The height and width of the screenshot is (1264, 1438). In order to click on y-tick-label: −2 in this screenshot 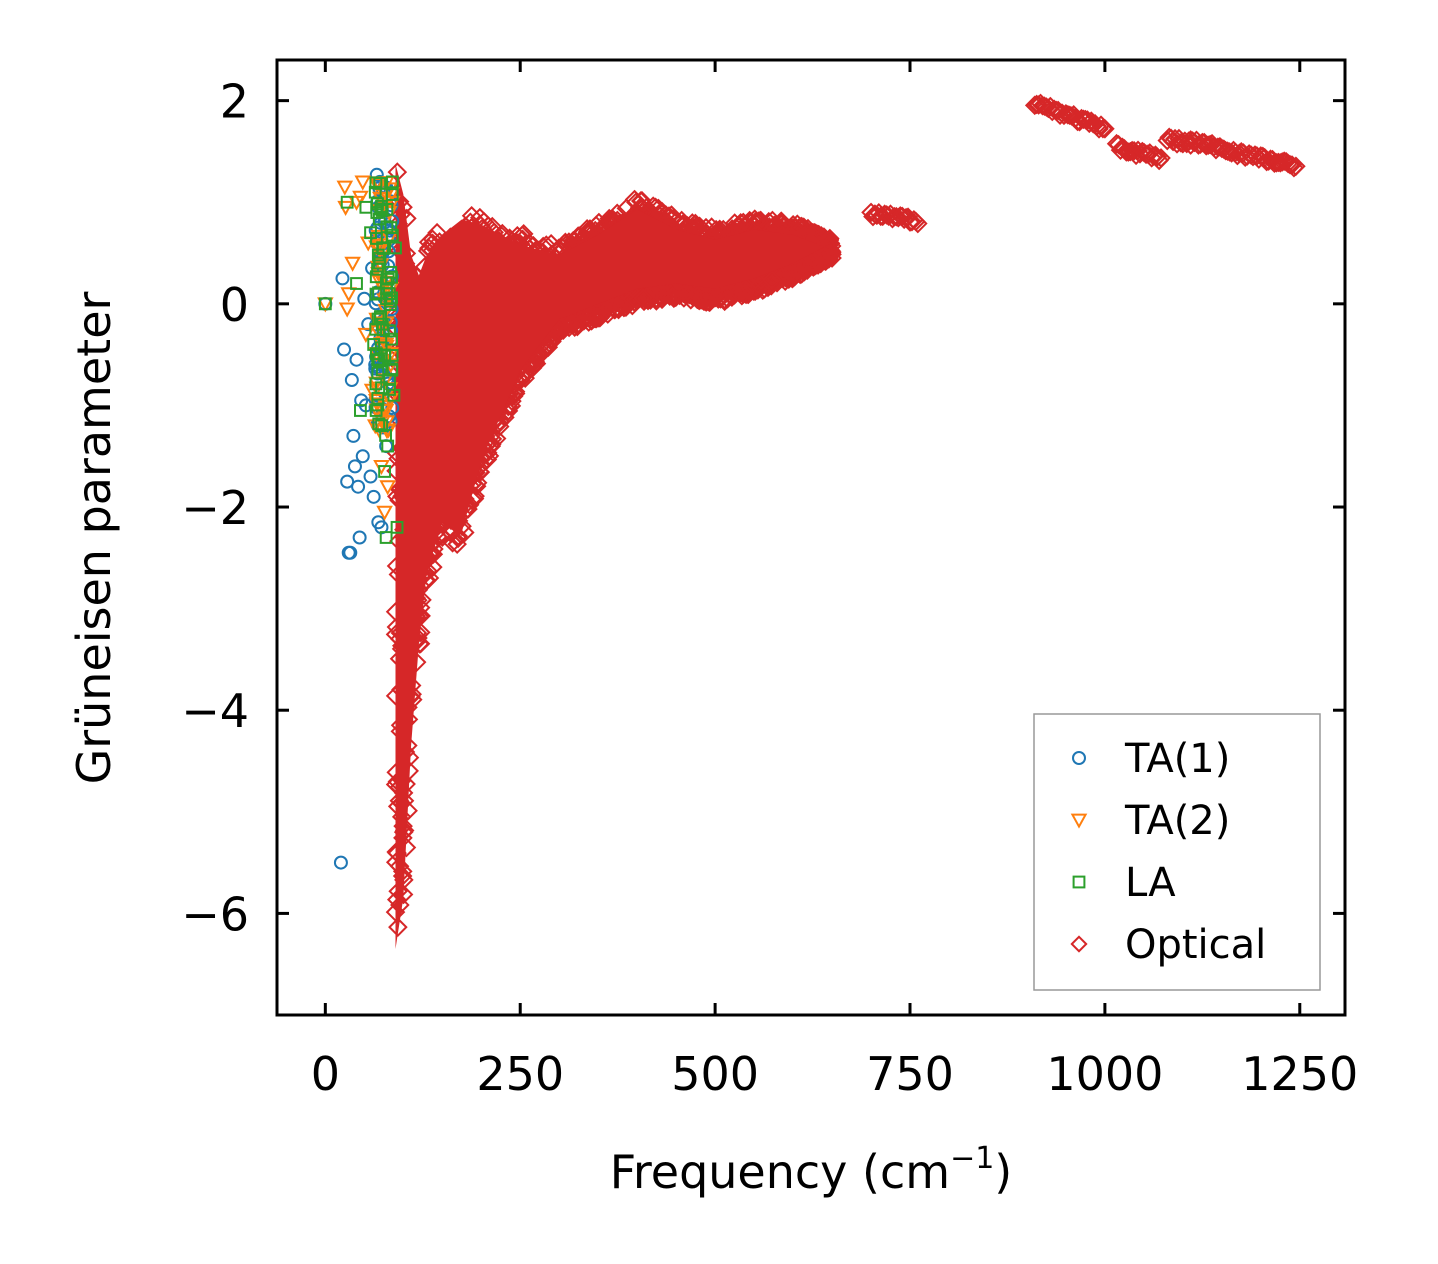, I will do `click(215, 508)`.